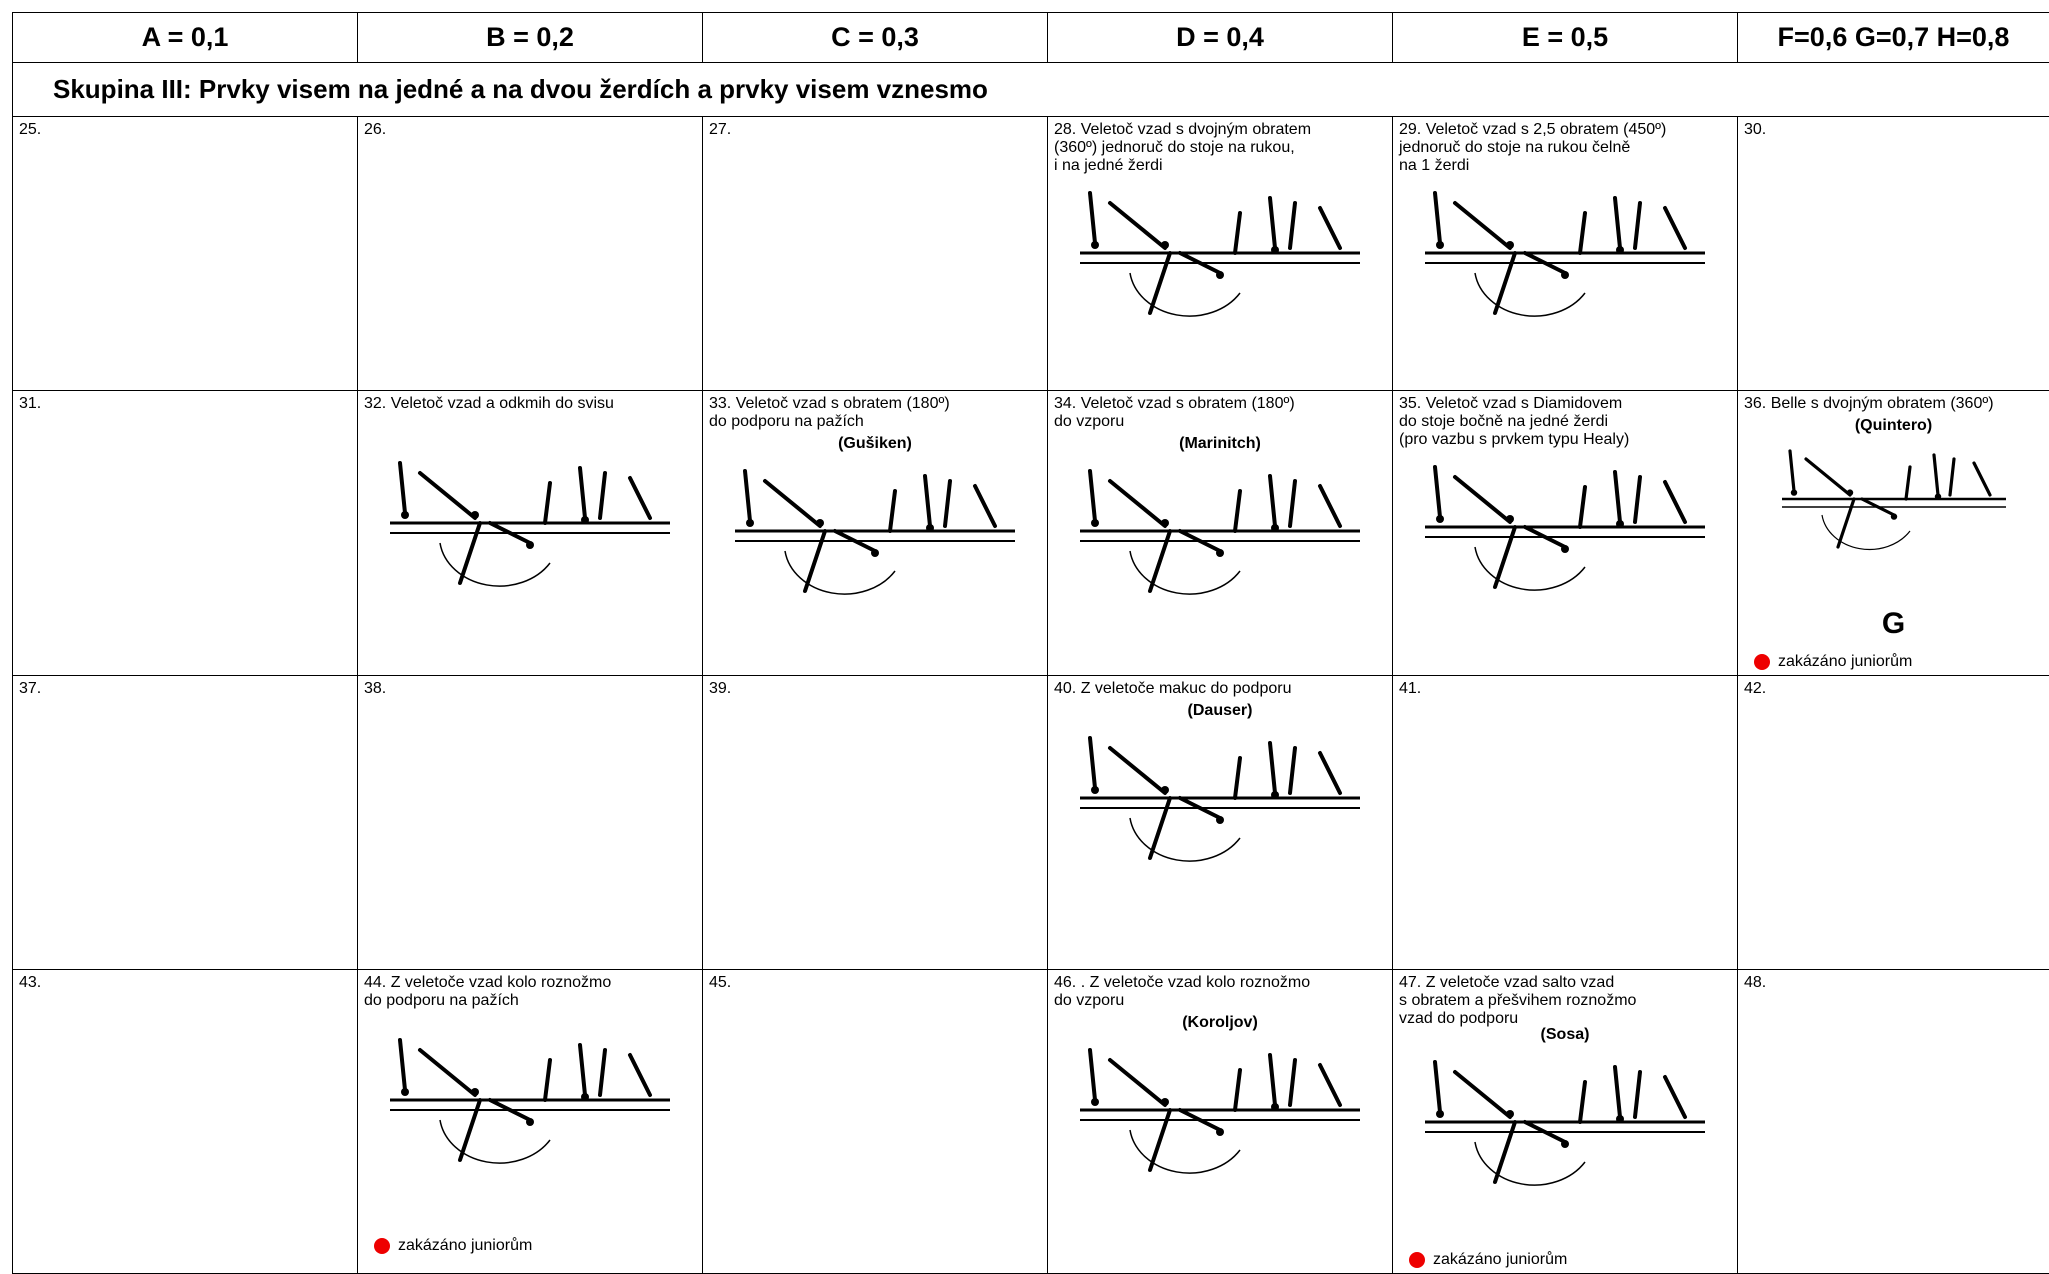 This screenshot has width=2049, height=1274. Describe the element at coordinates (1565, 823) in the screenshot. I see `cell: 41.` at that location.